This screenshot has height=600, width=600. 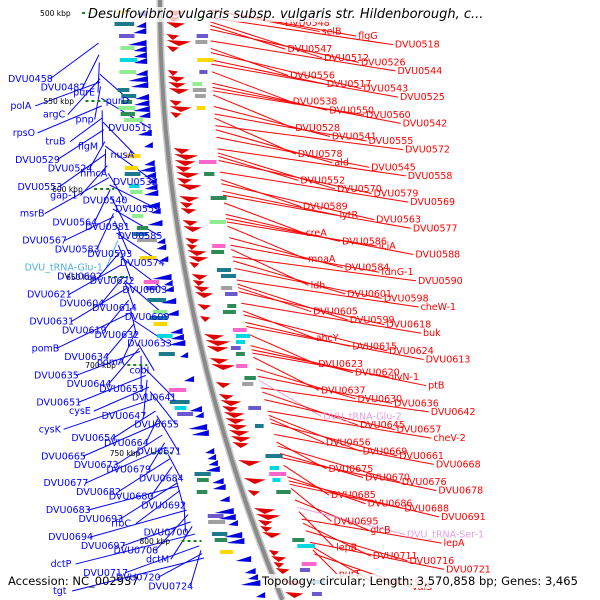 I want to click on tick-label: 650 kbp, so click(x=81, y=277).